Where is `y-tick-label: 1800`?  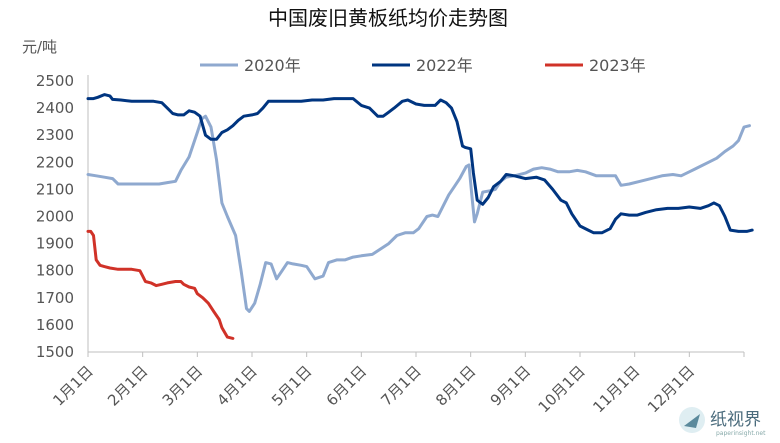 y-tick-label: 1800 is located at coordinates (55, 271).